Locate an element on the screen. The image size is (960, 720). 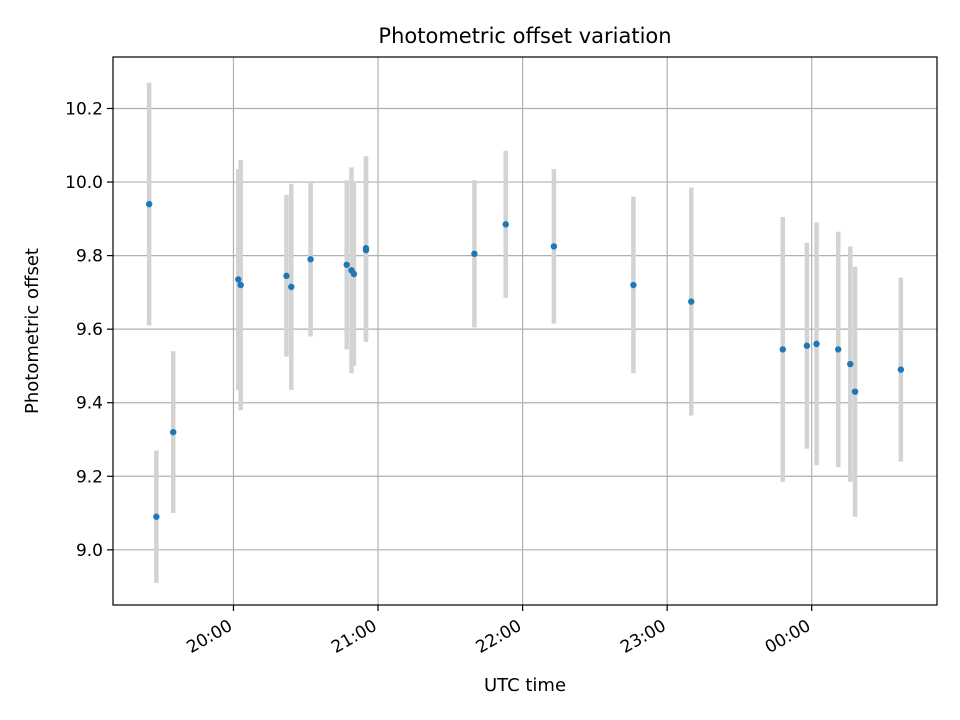
y-tick-label: 9.4 is located at coordinates (89, 404).